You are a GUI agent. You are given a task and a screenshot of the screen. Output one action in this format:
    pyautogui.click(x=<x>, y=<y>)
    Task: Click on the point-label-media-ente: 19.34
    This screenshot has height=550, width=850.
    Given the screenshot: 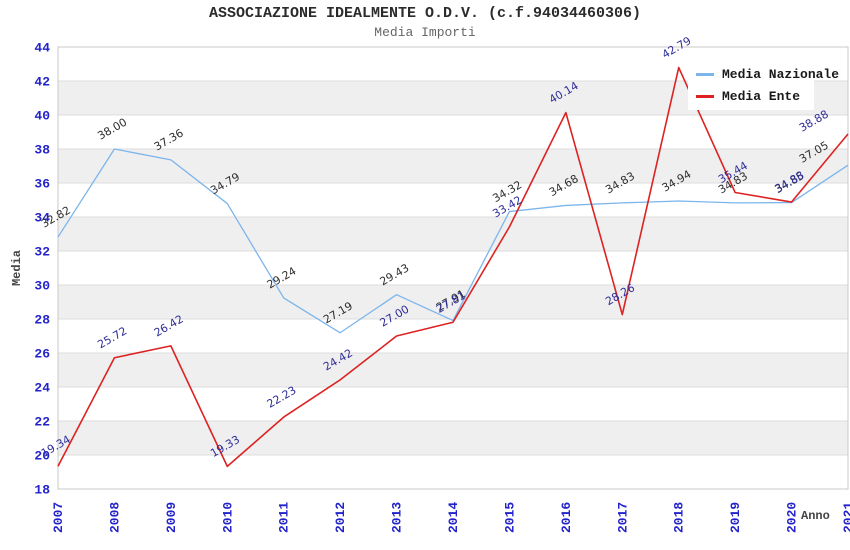 What is the action you would take?
    pyautogui.click(x=56, y=446)
    